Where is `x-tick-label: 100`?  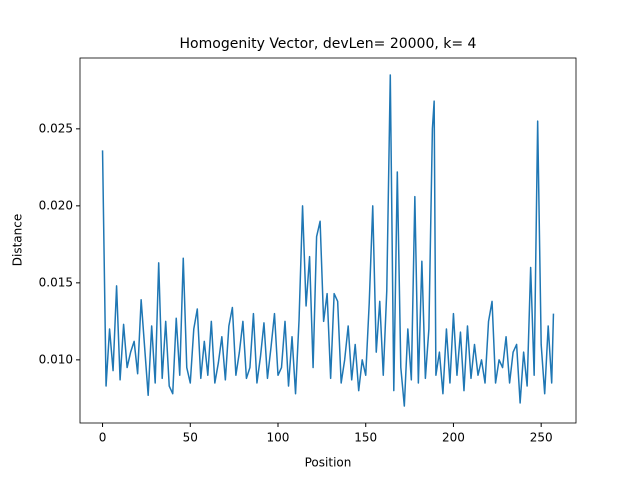
x-tick-label: 100 is located at coordinates (278, 438).